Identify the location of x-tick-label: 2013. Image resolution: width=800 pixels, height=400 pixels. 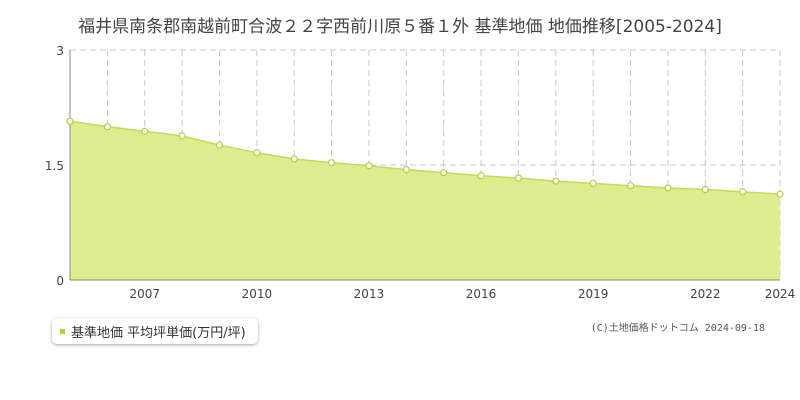
(369, 294).